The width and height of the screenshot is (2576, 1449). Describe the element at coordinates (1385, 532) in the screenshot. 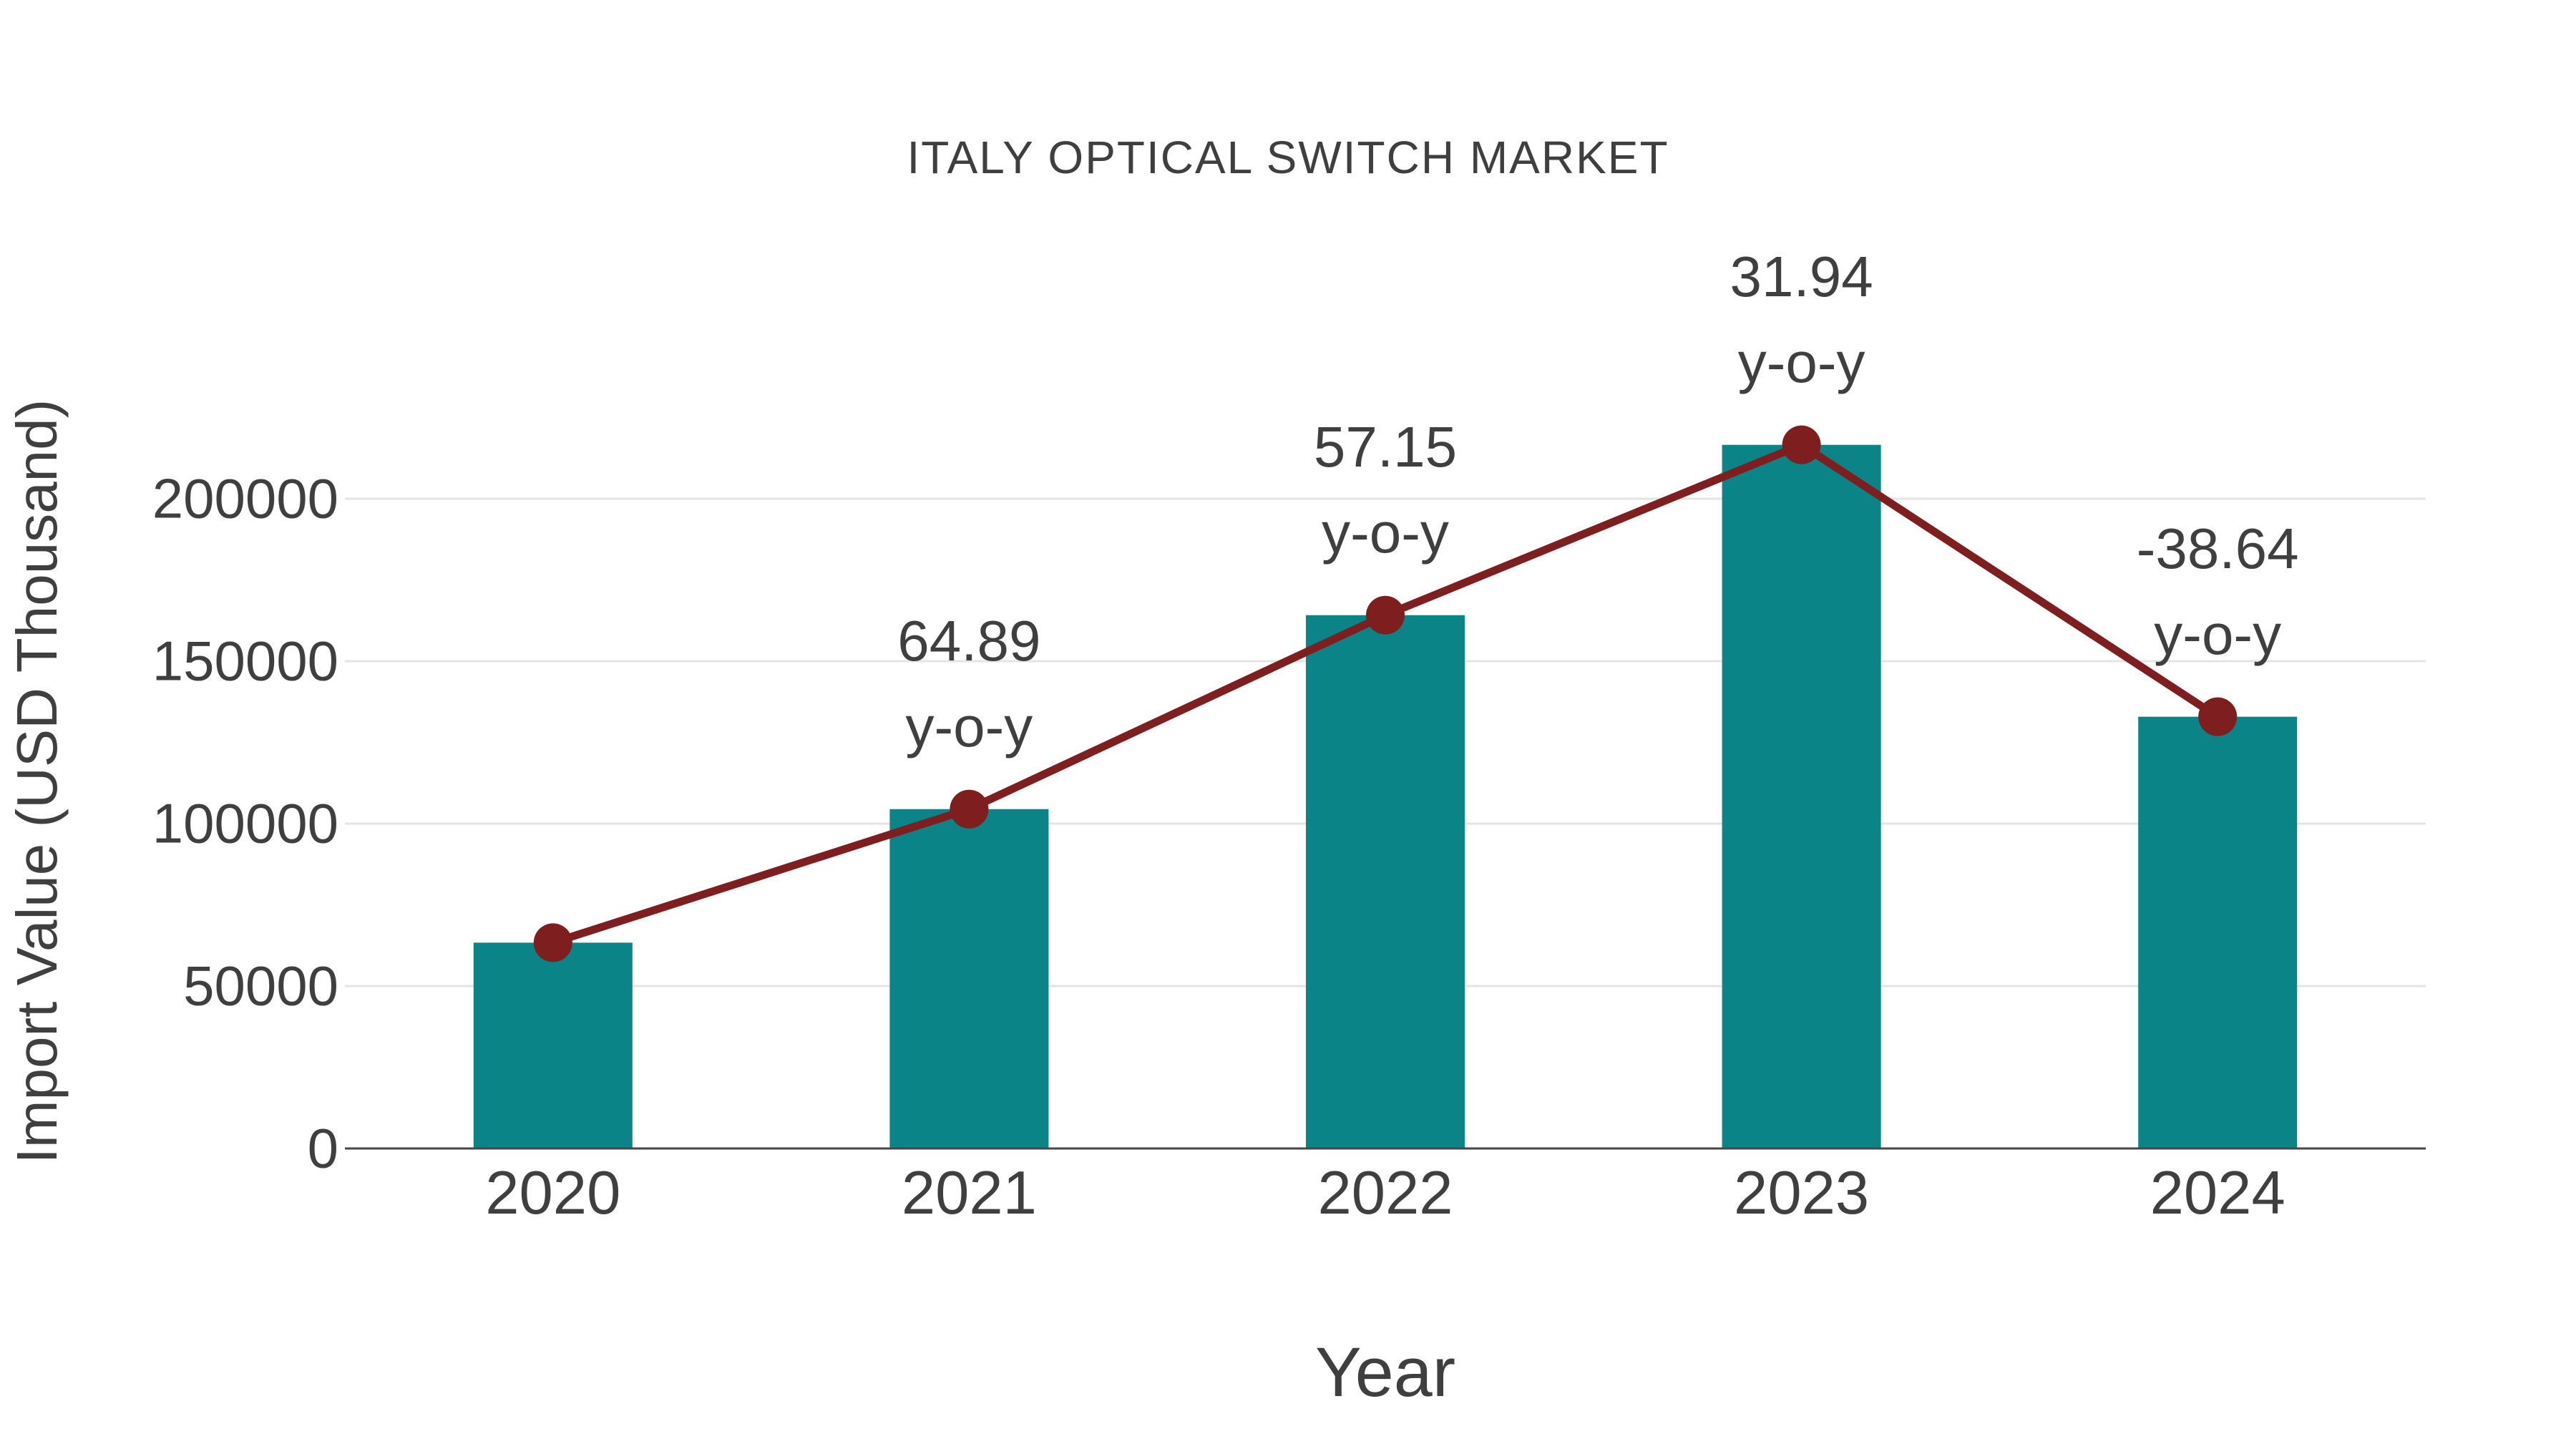

I see `annotation-unit-2022: y-o-y` at that location.